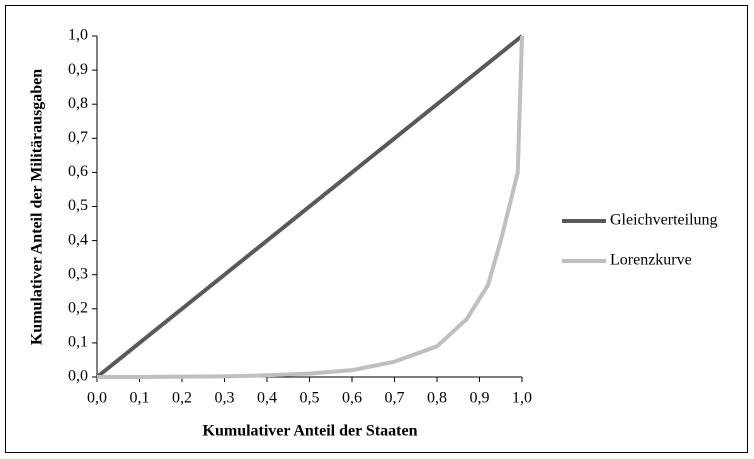 The height and width of the screenshot is (459, 754). What do you see at coordinates (352, 398) in the screenshot?
I see `x-tick-label: 0,6` at bounding box center [352, 398].